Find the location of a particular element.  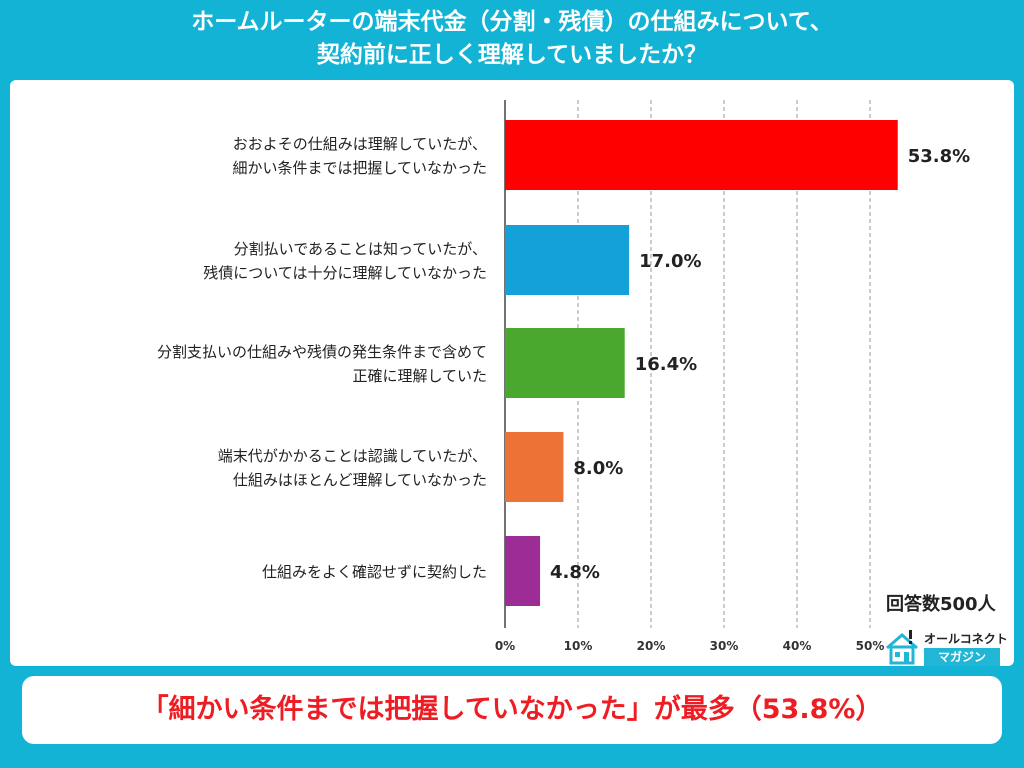

title-line-2: 契約前に正しく理解していましたか？ is located at coordinates (512, 55).